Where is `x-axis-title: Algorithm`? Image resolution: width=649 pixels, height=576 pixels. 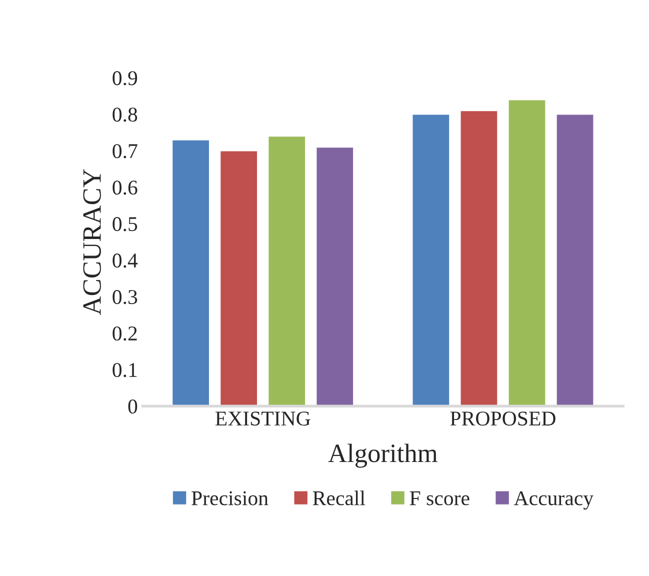 x-axis-title: Algorithm is located at coordinates (383, 456).